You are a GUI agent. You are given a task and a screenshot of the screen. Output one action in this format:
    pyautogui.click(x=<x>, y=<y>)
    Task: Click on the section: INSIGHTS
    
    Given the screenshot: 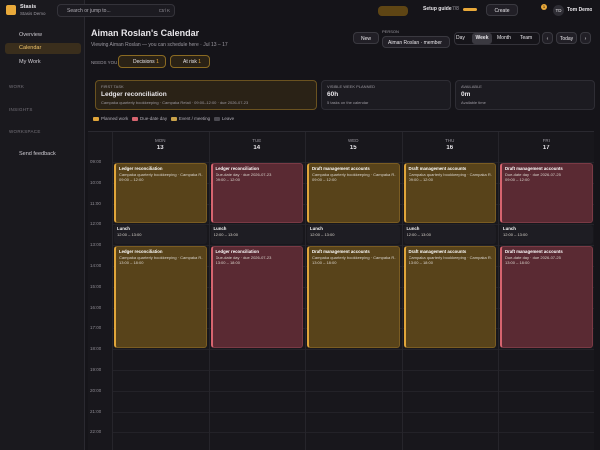 What is the action you would take?
    pyautogui.click(x=21, y=109)
    